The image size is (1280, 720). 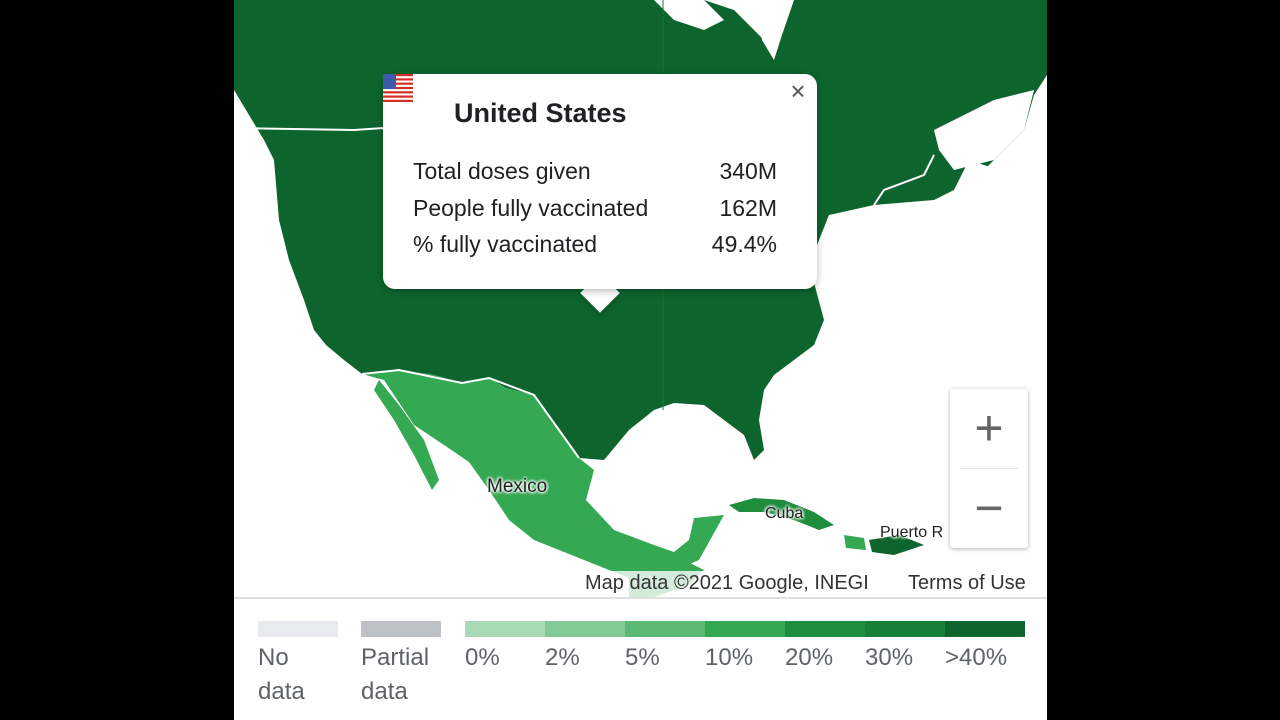 I want to click on map-legend: No data Partial data 0% 2% 5% 10% 20% 30% >40%, so click(x=640, y=659).